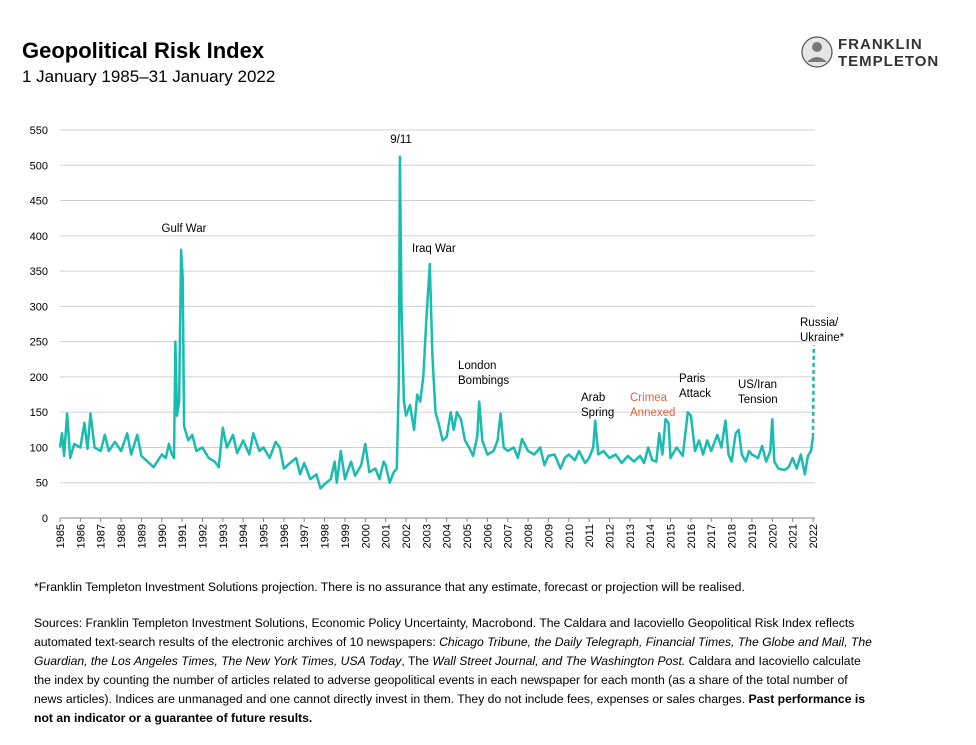 This screenshot has width=976, height=745. What do you see at coordinates (224, 536) in the screenshot?
I see `x-tick-label: 1993` at bounding box center [224, 536].